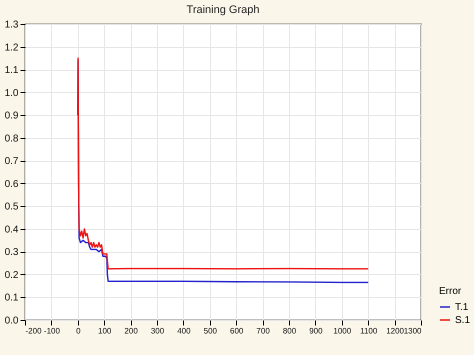 This screenshot has width=474, height=355. What do you see at coordinates (11, 162) in the screenshot?
I see `y-tick-label: 0.7` at bounding box center [11, 162].